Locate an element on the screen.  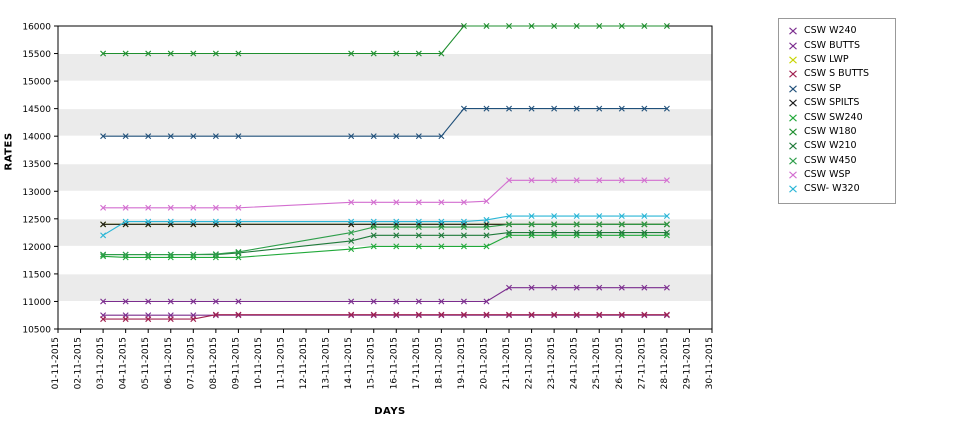
legend-label: CSW WSP is located at coordinates (827, 175).